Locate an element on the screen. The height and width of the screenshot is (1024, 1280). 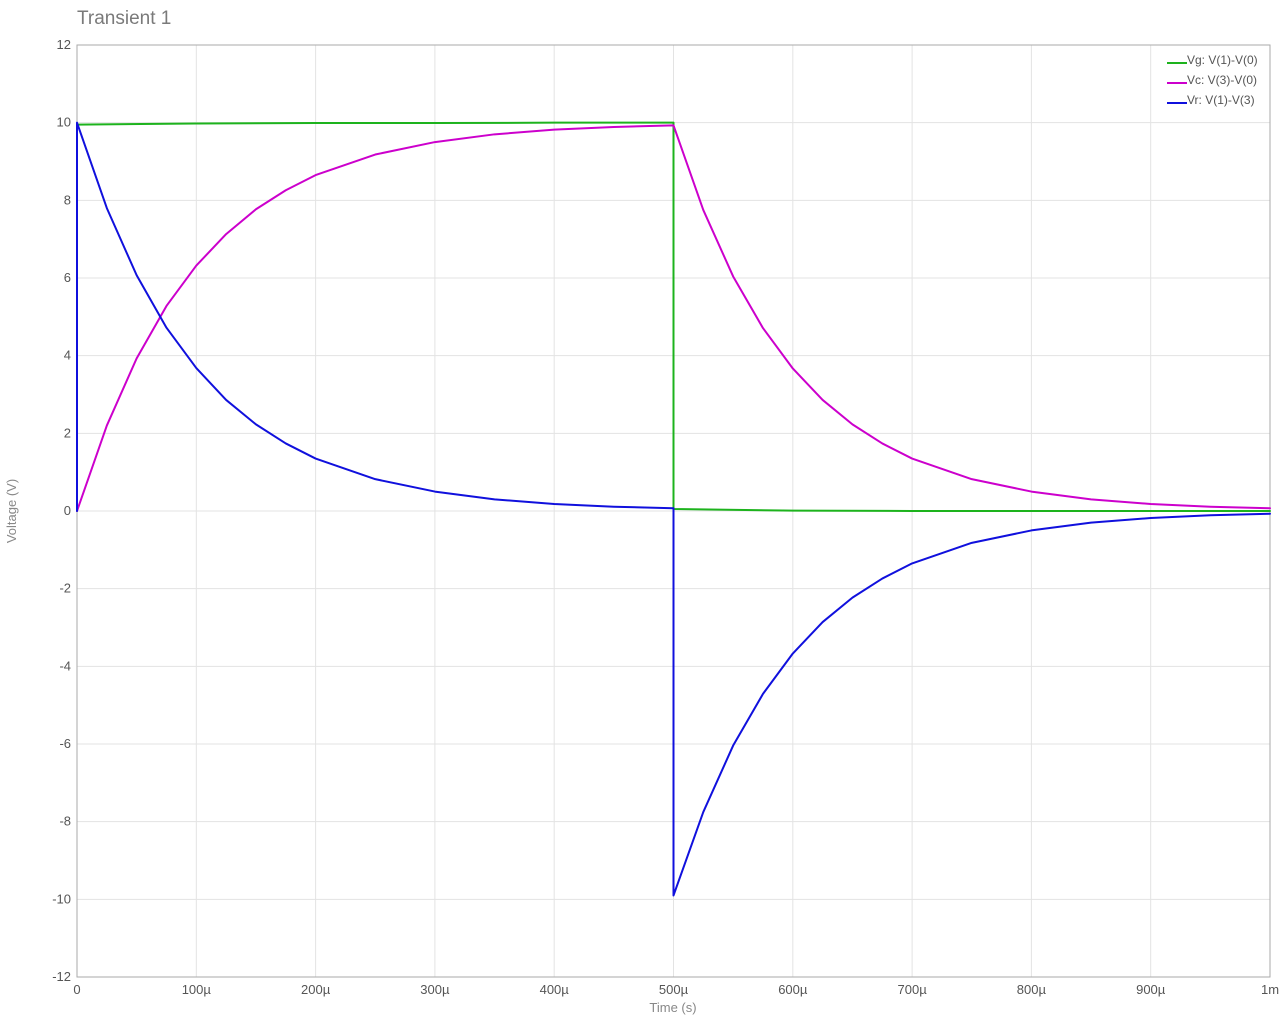
x-tick-label: 600µ is located at coordinates (793, 989).